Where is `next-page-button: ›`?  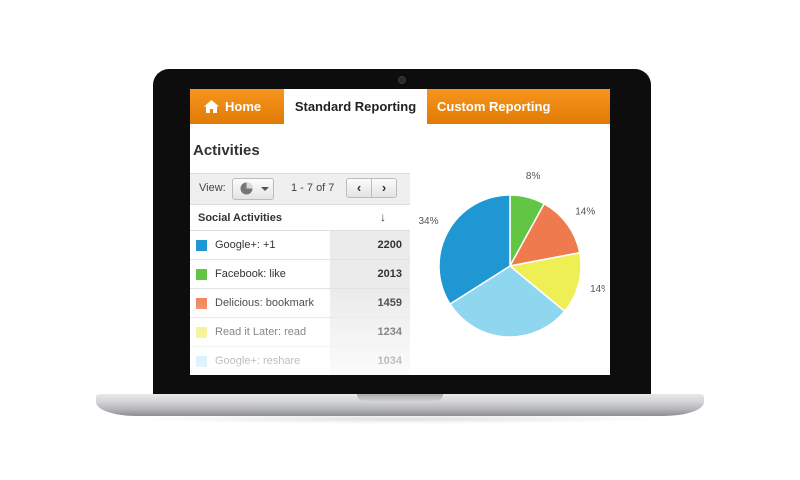 next-page-button: › is located at coordinates (384, 188).